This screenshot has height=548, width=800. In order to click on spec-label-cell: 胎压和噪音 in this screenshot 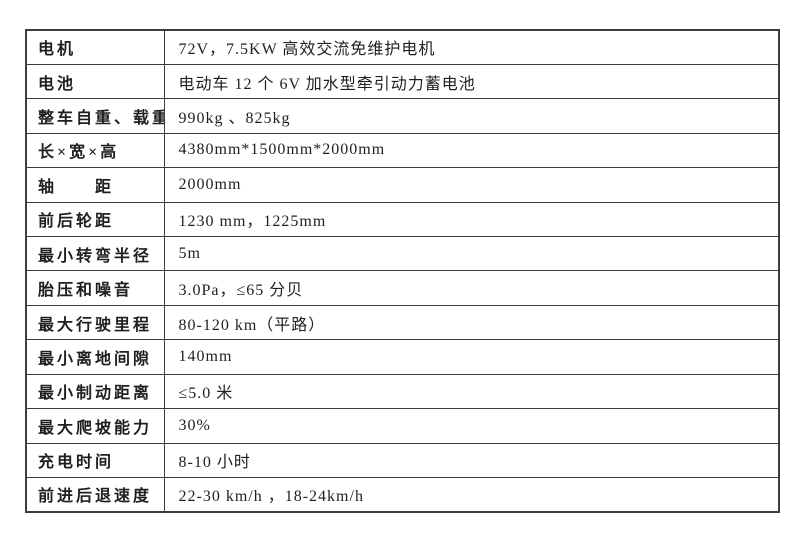, I will do `click(95, 288)`.